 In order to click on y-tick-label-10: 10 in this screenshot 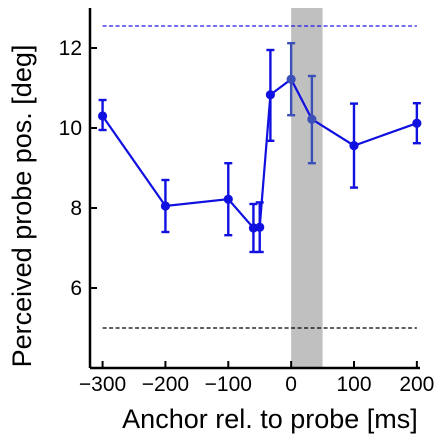, I will do `click(70, 128)`.